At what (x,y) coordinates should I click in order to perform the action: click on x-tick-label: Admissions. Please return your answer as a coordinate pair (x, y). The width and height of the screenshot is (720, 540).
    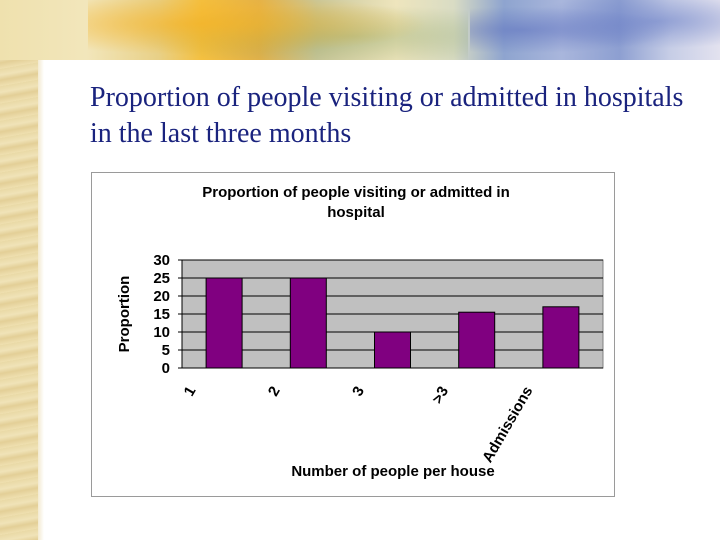
    Looking at the image, I should click on (507, 425).